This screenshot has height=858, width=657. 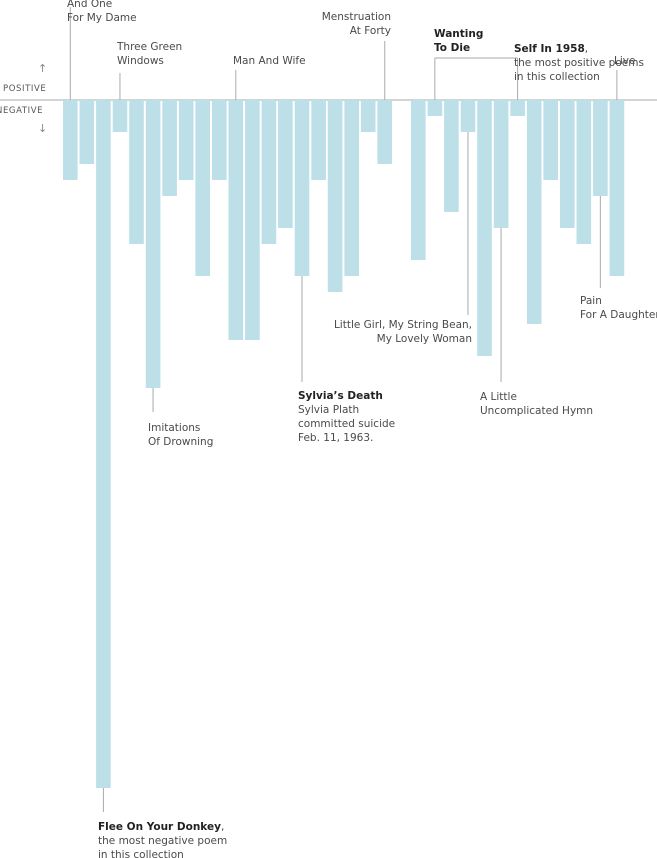 I want to click on annotation-label: Menstruation At Forty, so click(x=356, y=24).